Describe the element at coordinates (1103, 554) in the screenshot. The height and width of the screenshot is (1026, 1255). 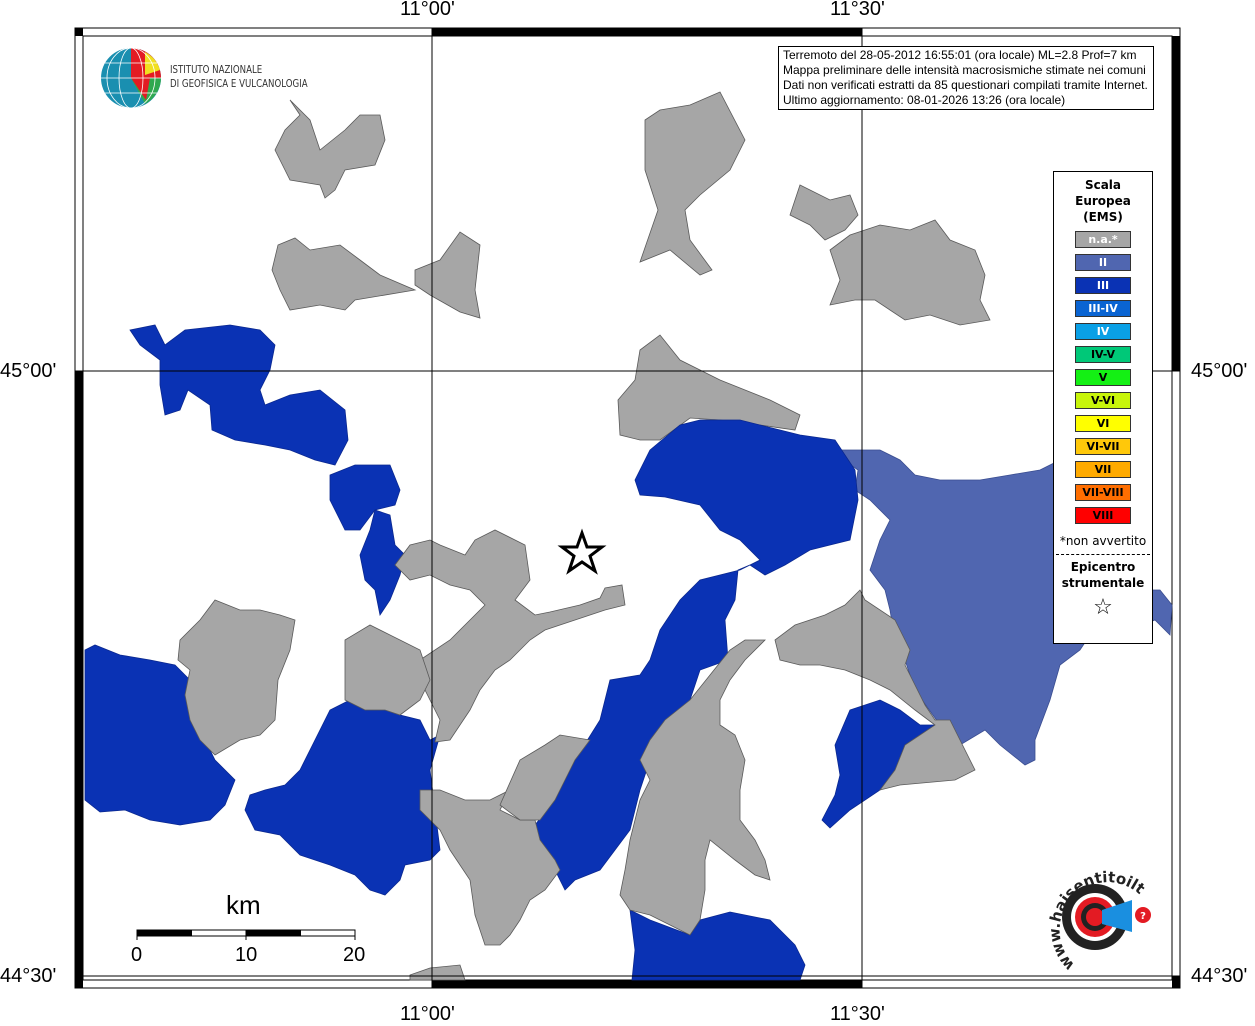
I see `legend-divider` at that location.